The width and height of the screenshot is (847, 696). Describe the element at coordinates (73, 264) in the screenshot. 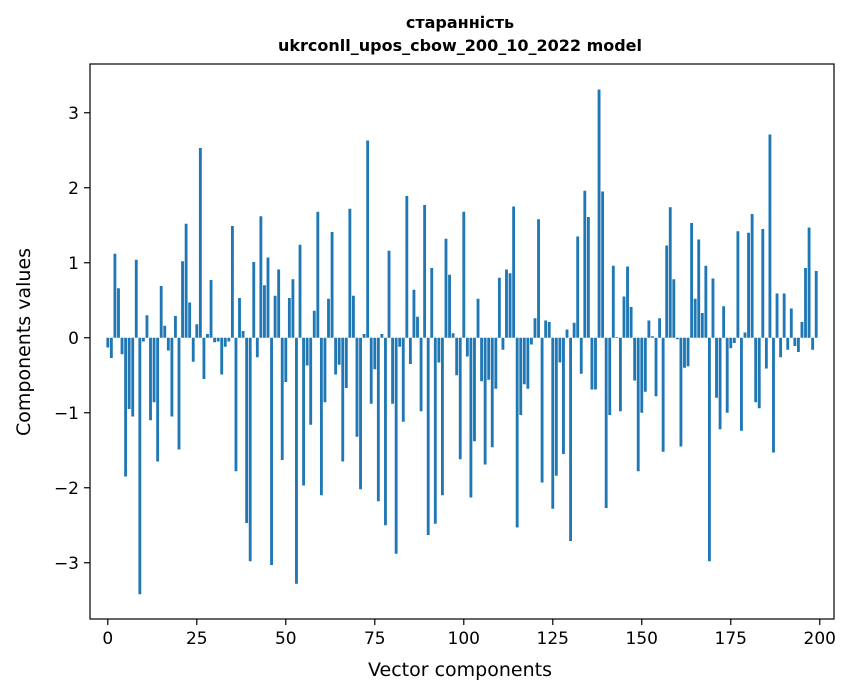

I see `y-tick-label: 1` at that location.